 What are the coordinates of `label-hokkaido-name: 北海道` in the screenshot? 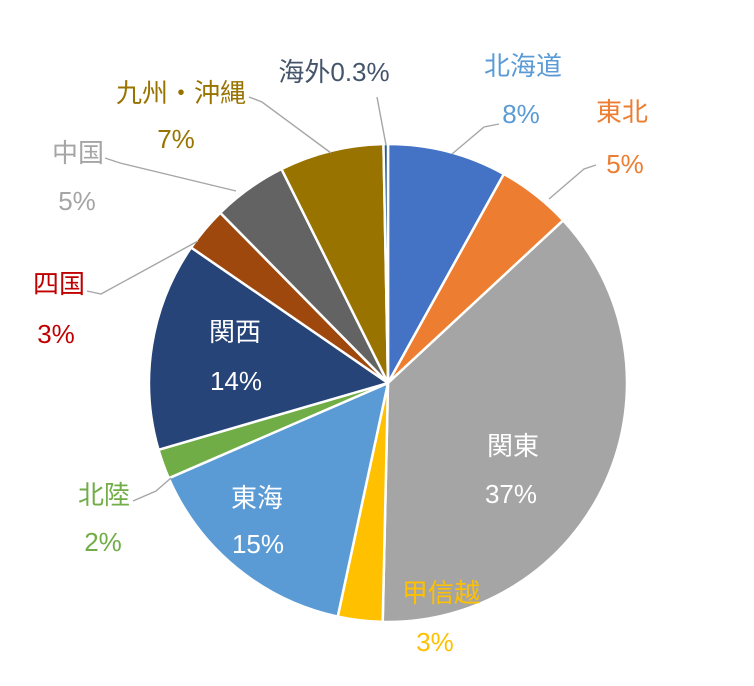 It's located at (523, 66).